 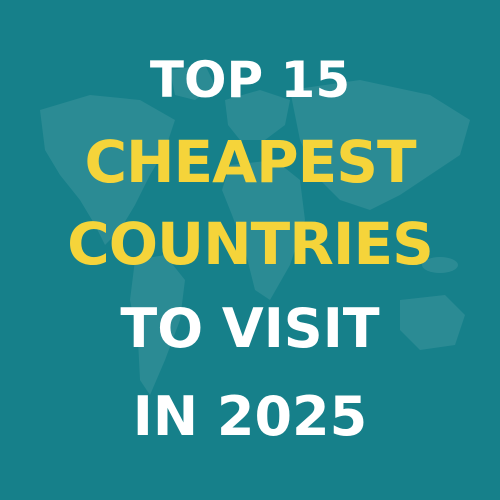 What do you see at coordinates (250, 328) in the screenshot?
I see `headline-to-visit: TO VISIT` at bounding box center [250, 328].